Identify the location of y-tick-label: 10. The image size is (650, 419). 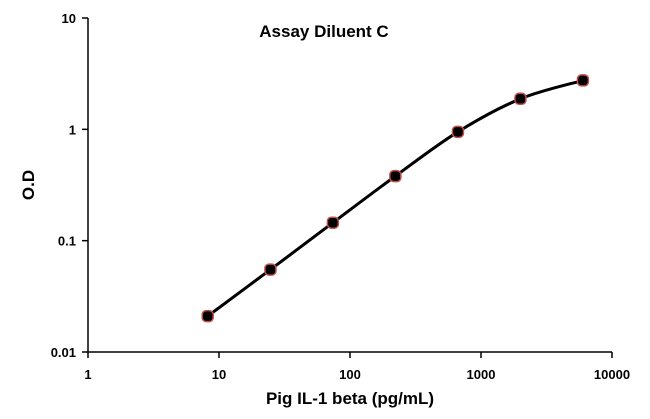
(69, 18).